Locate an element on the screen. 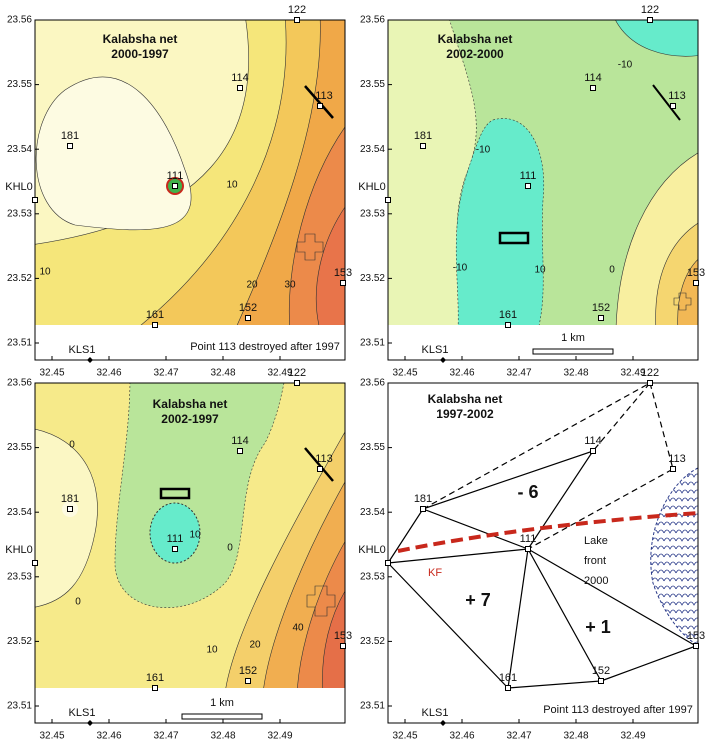  y-tick-label: 23.54 is located at coordinates (372, 149).